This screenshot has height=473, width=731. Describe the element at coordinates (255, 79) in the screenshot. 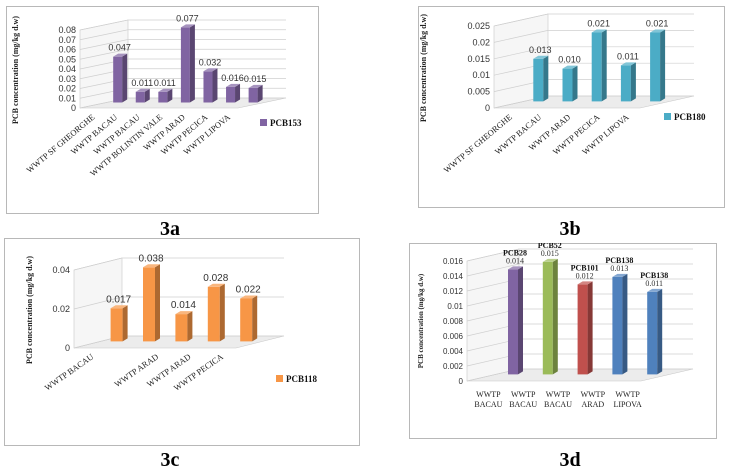

I see `data-label: 0.015` at that location.